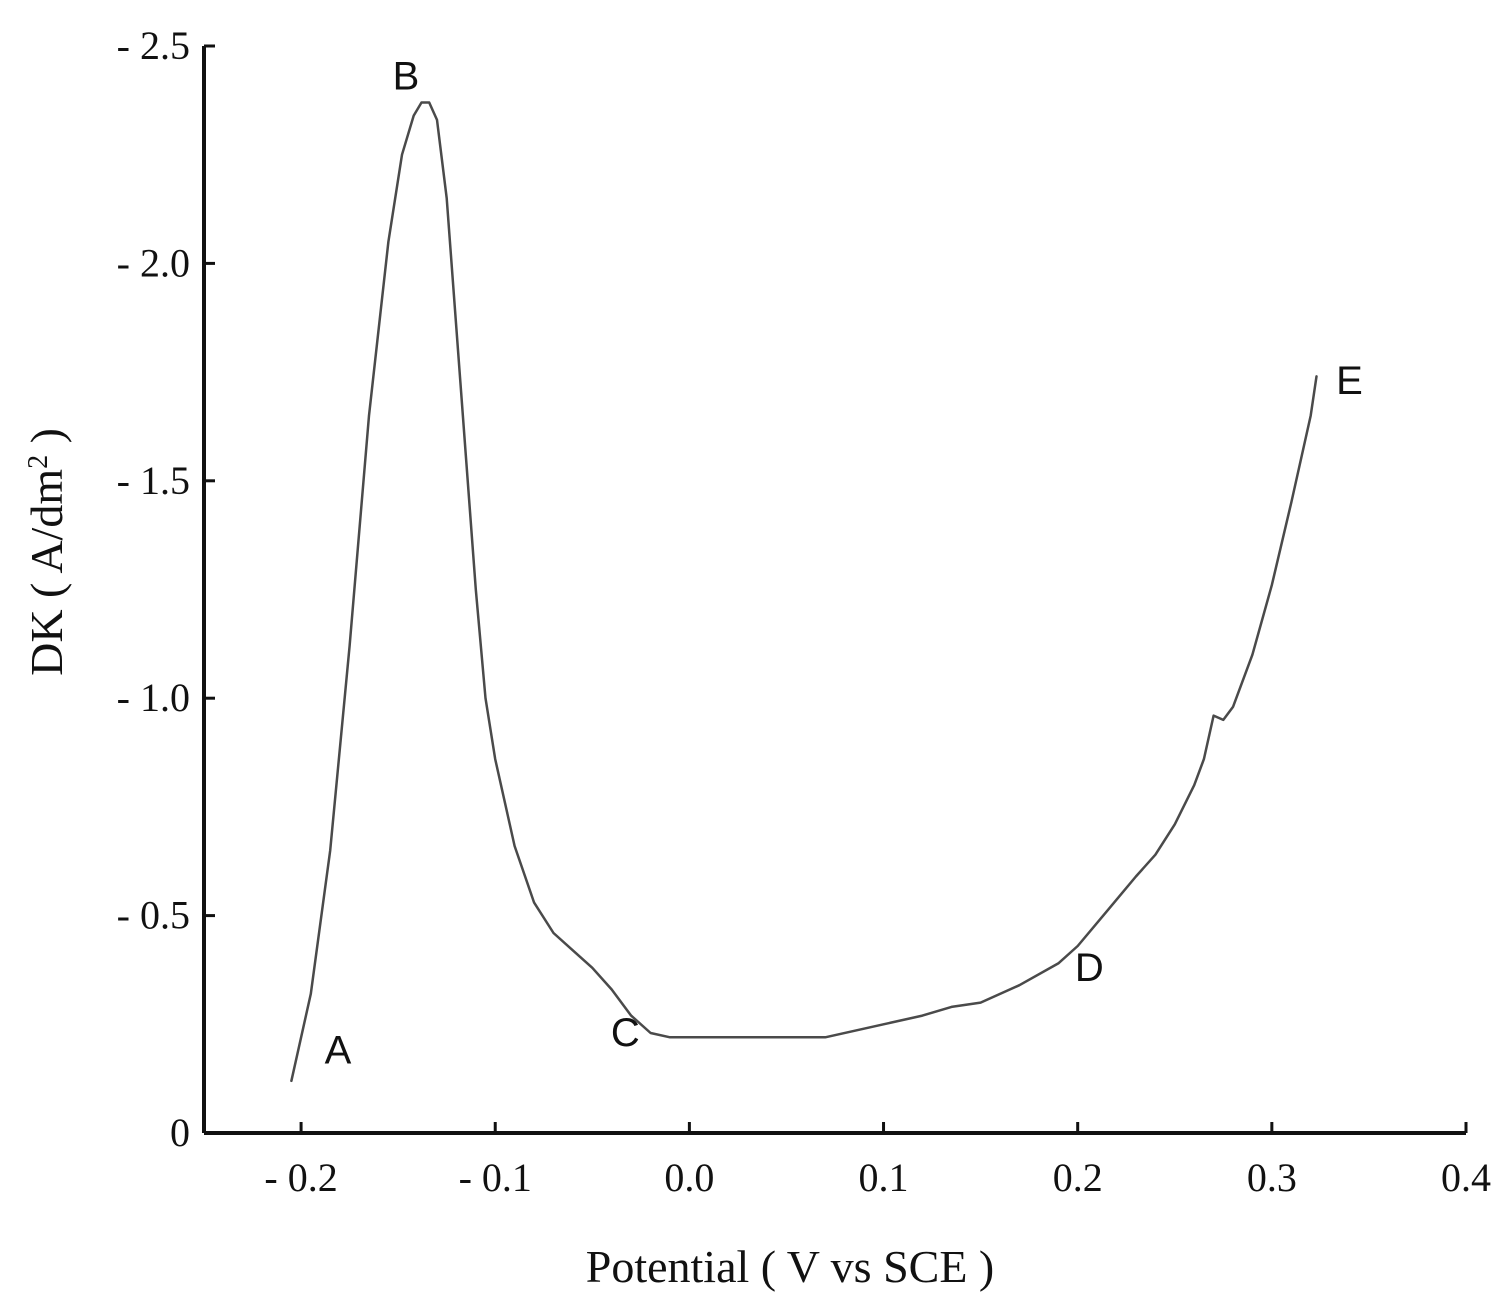 This screenshot has width=1497, height=1307. What do you see at coordinates (1078, 1177) in the screenshot?
I see `x-tick-label: 0.2` at bounding box center [1078, 1177].